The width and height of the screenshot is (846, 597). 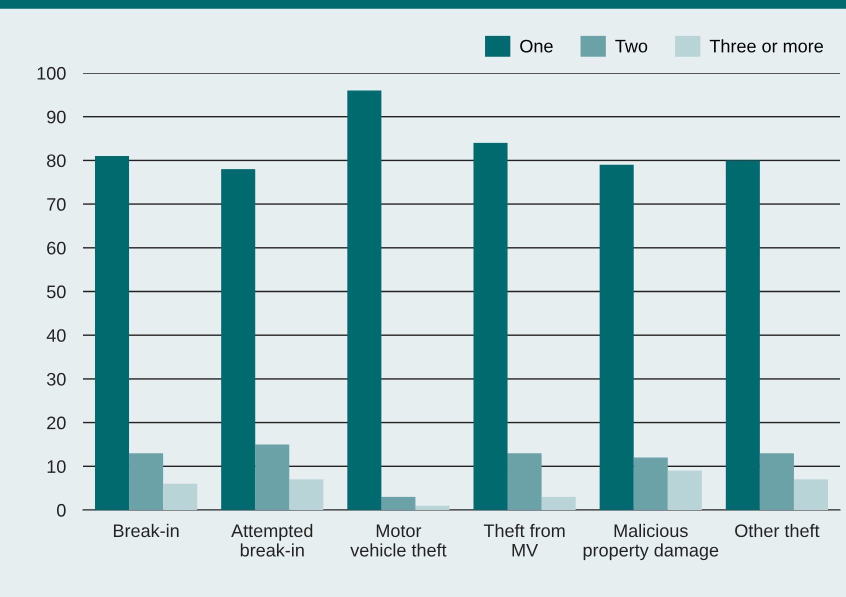 What do you see at coordinates (524, 540) in the screenshot?
I see `x-tick-label: Theft from MV` at bounding box center [524, 540].